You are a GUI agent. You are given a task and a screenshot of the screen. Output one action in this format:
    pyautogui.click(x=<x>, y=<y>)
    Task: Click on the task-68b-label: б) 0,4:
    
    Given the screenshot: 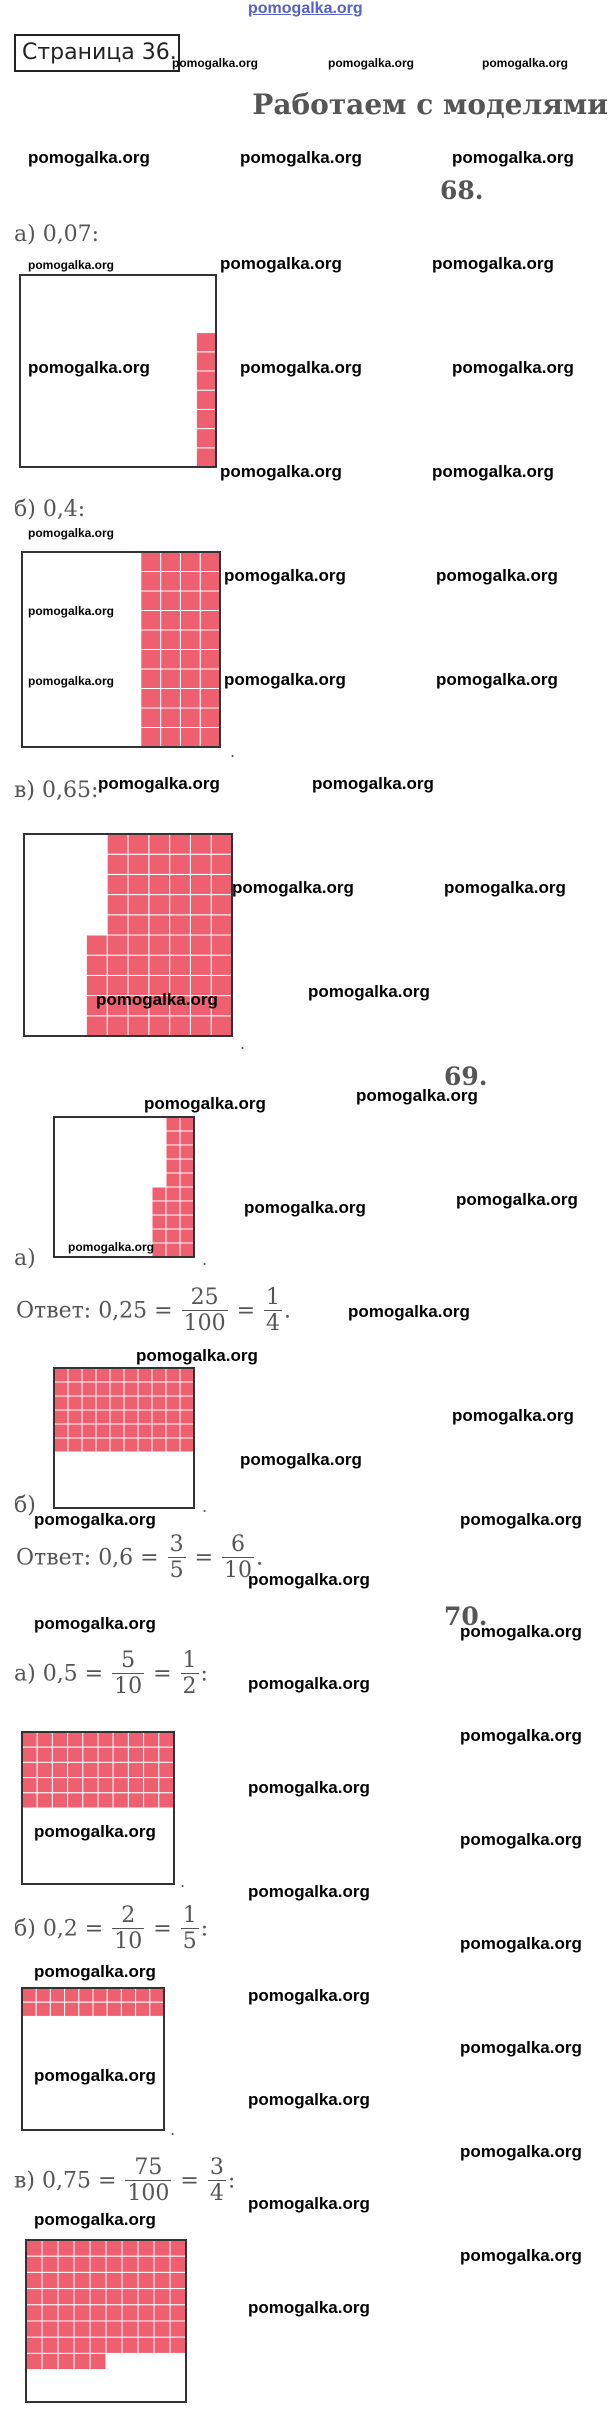 What is the action you would take?
    pyautogui.click(x=50, y=509)
    